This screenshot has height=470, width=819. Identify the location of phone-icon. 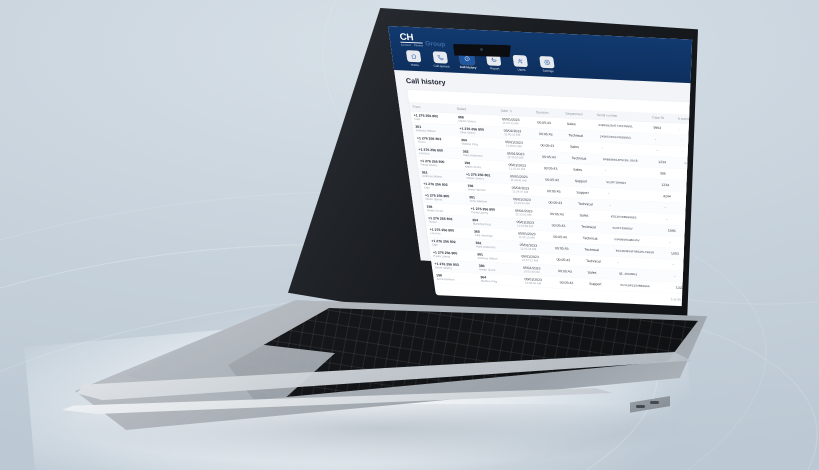
(440, 57).